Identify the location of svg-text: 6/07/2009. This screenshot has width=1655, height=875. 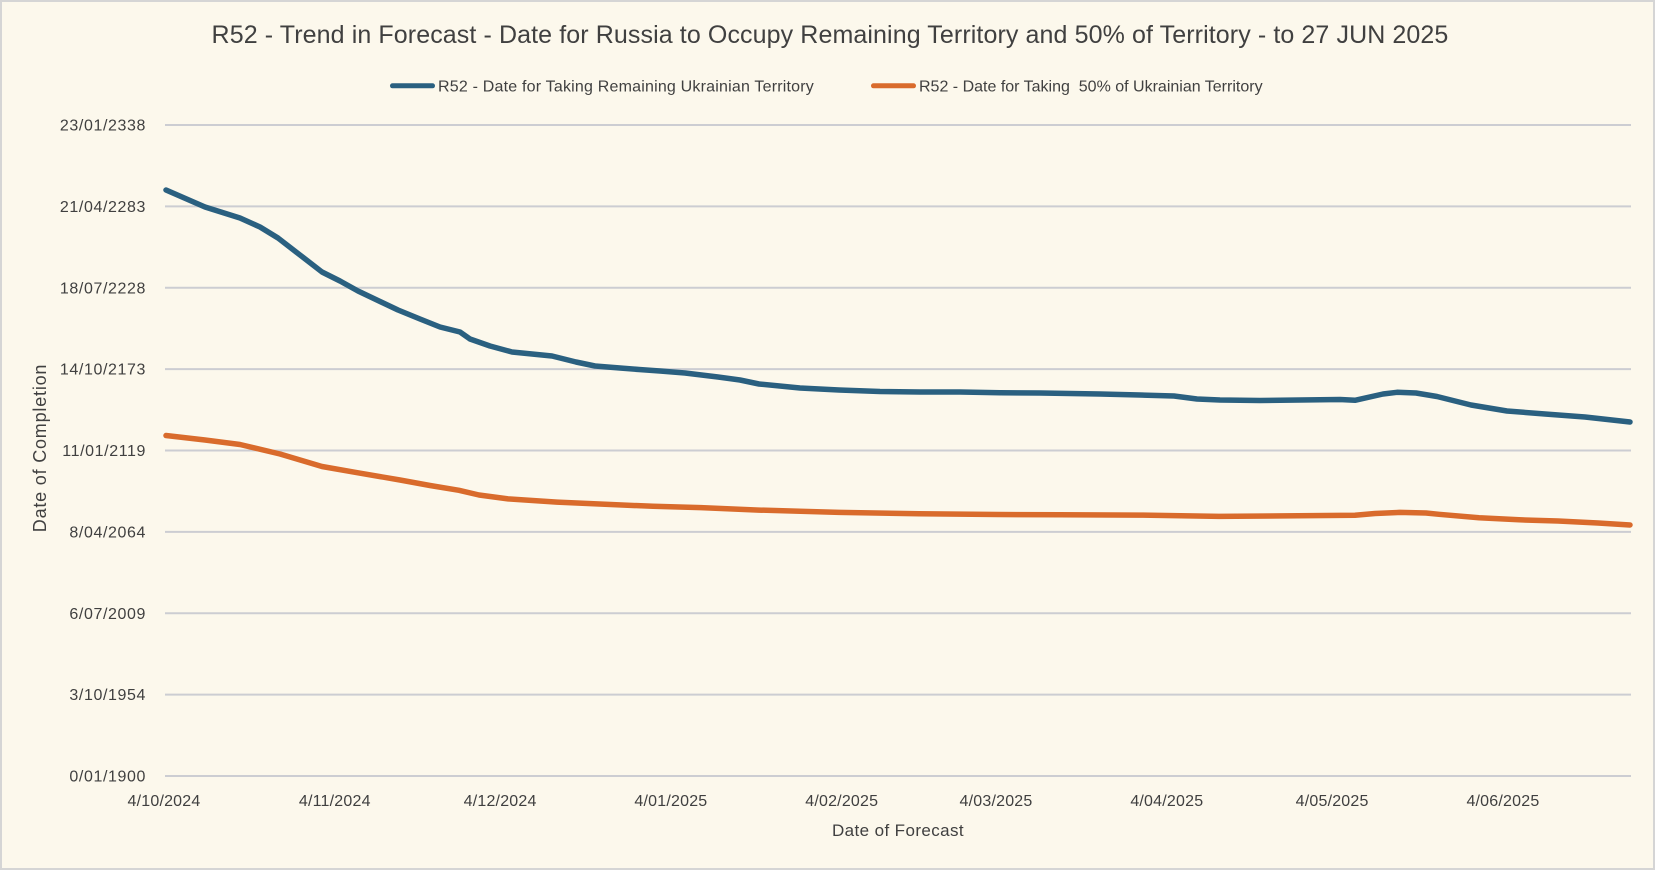
(107, 614).